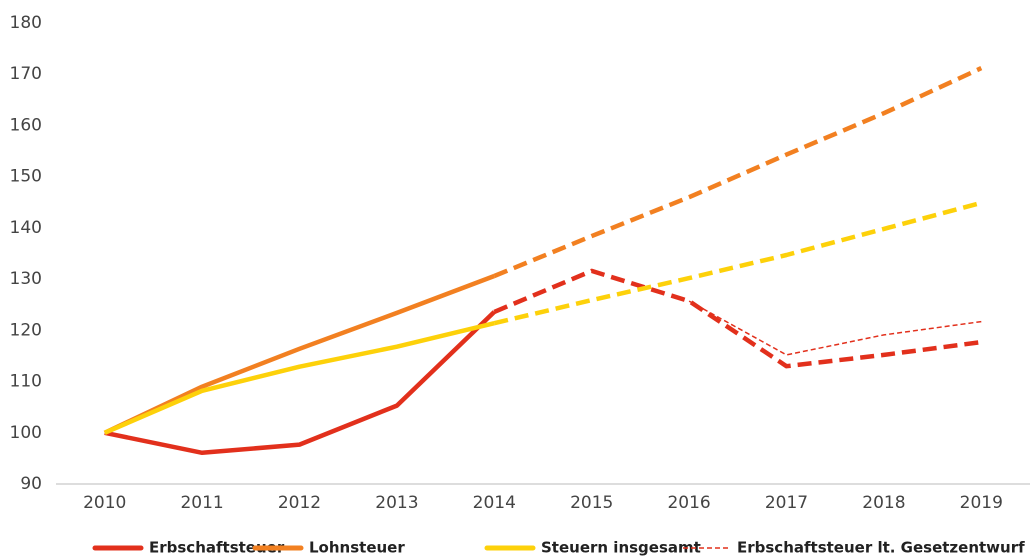 This screenshot has height=560, width=1032. What do you see at coordinates (883, 503) in the screenshot?
I see `x-tick-label: 2018` at bounding box center [883, 503].